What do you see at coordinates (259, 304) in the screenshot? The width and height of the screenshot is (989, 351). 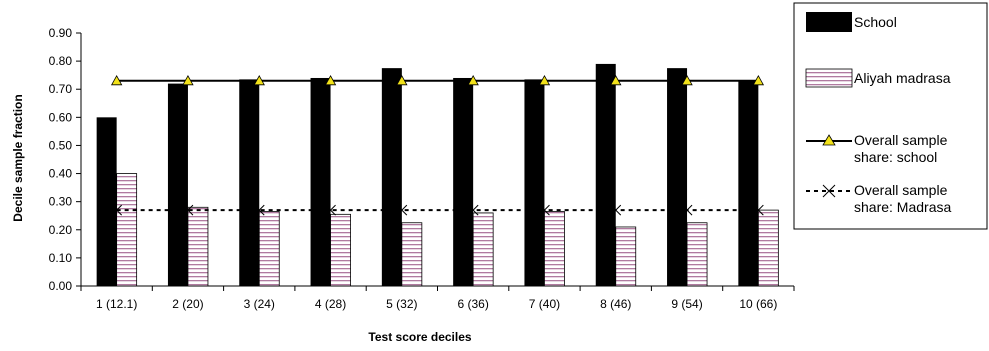 I see `x-tick-label: 3 (24)` at bounding box center [259, 304].